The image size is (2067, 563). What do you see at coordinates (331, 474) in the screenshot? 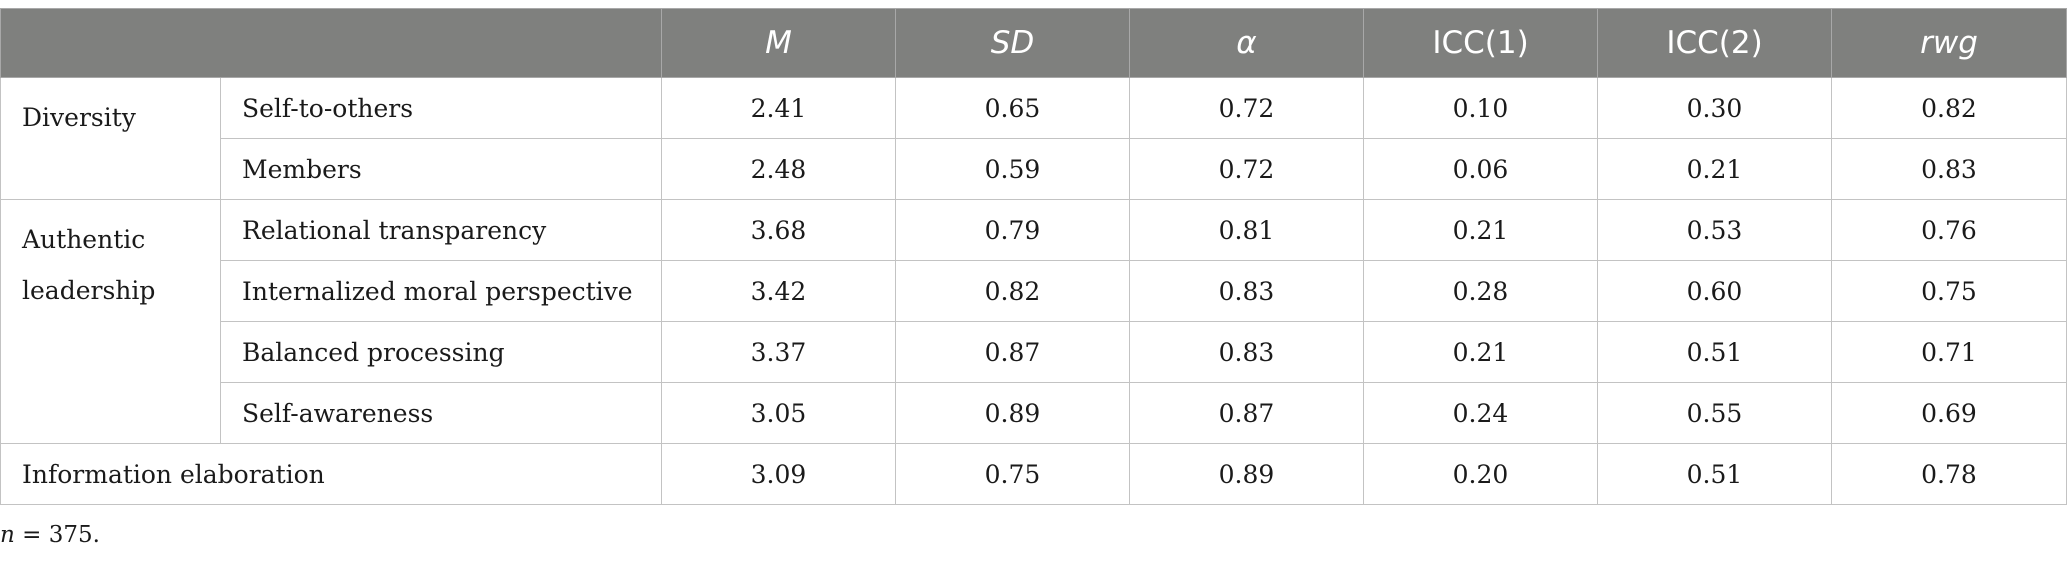
I see `row-label-information-elaboration: Information elaboration` at bounding box center [331, 474].